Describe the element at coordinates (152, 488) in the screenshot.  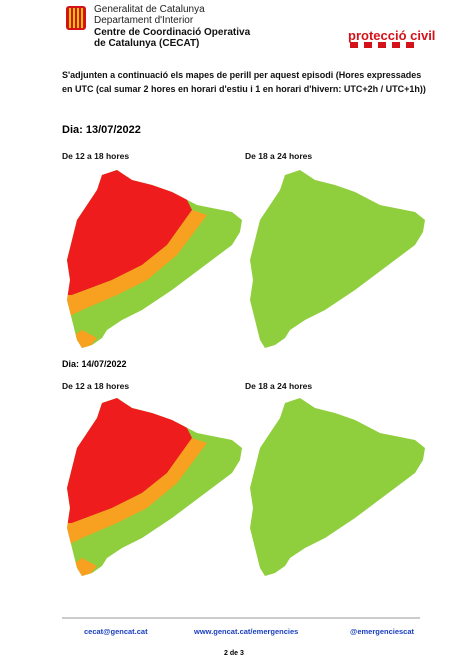
I see `map-day2-am` at that location.